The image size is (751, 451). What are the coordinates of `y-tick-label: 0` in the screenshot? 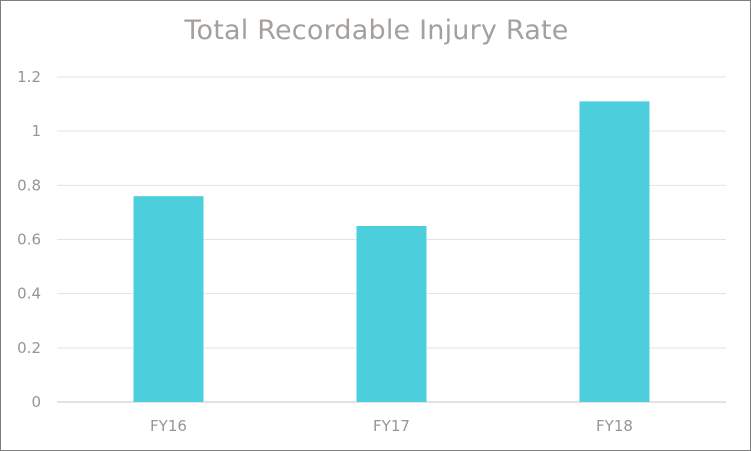 It's located at (36, 402).